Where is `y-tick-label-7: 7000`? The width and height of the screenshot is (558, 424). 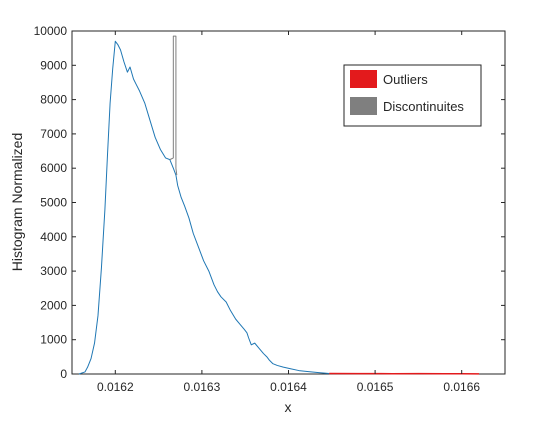 y-tick-label-7: 7000 is located at coordinates (53, 134).